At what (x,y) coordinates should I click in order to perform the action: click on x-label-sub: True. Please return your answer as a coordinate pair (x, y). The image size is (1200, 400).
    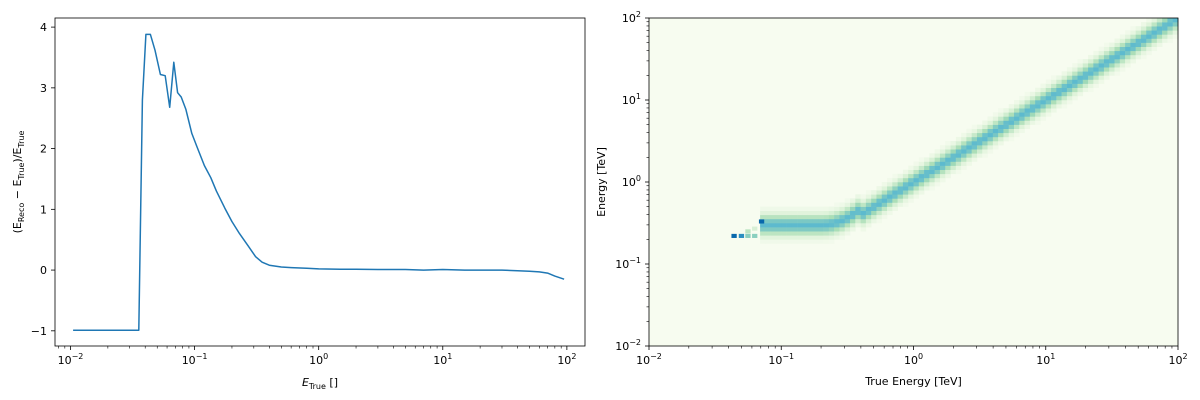
    Looking at the image, I should click on (317, 386).